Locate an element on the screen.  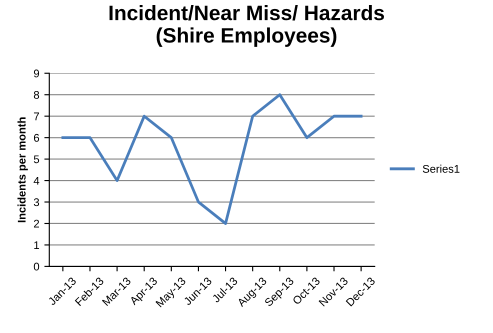
y-tick-label: 1 is located at coordinates (37, 245).